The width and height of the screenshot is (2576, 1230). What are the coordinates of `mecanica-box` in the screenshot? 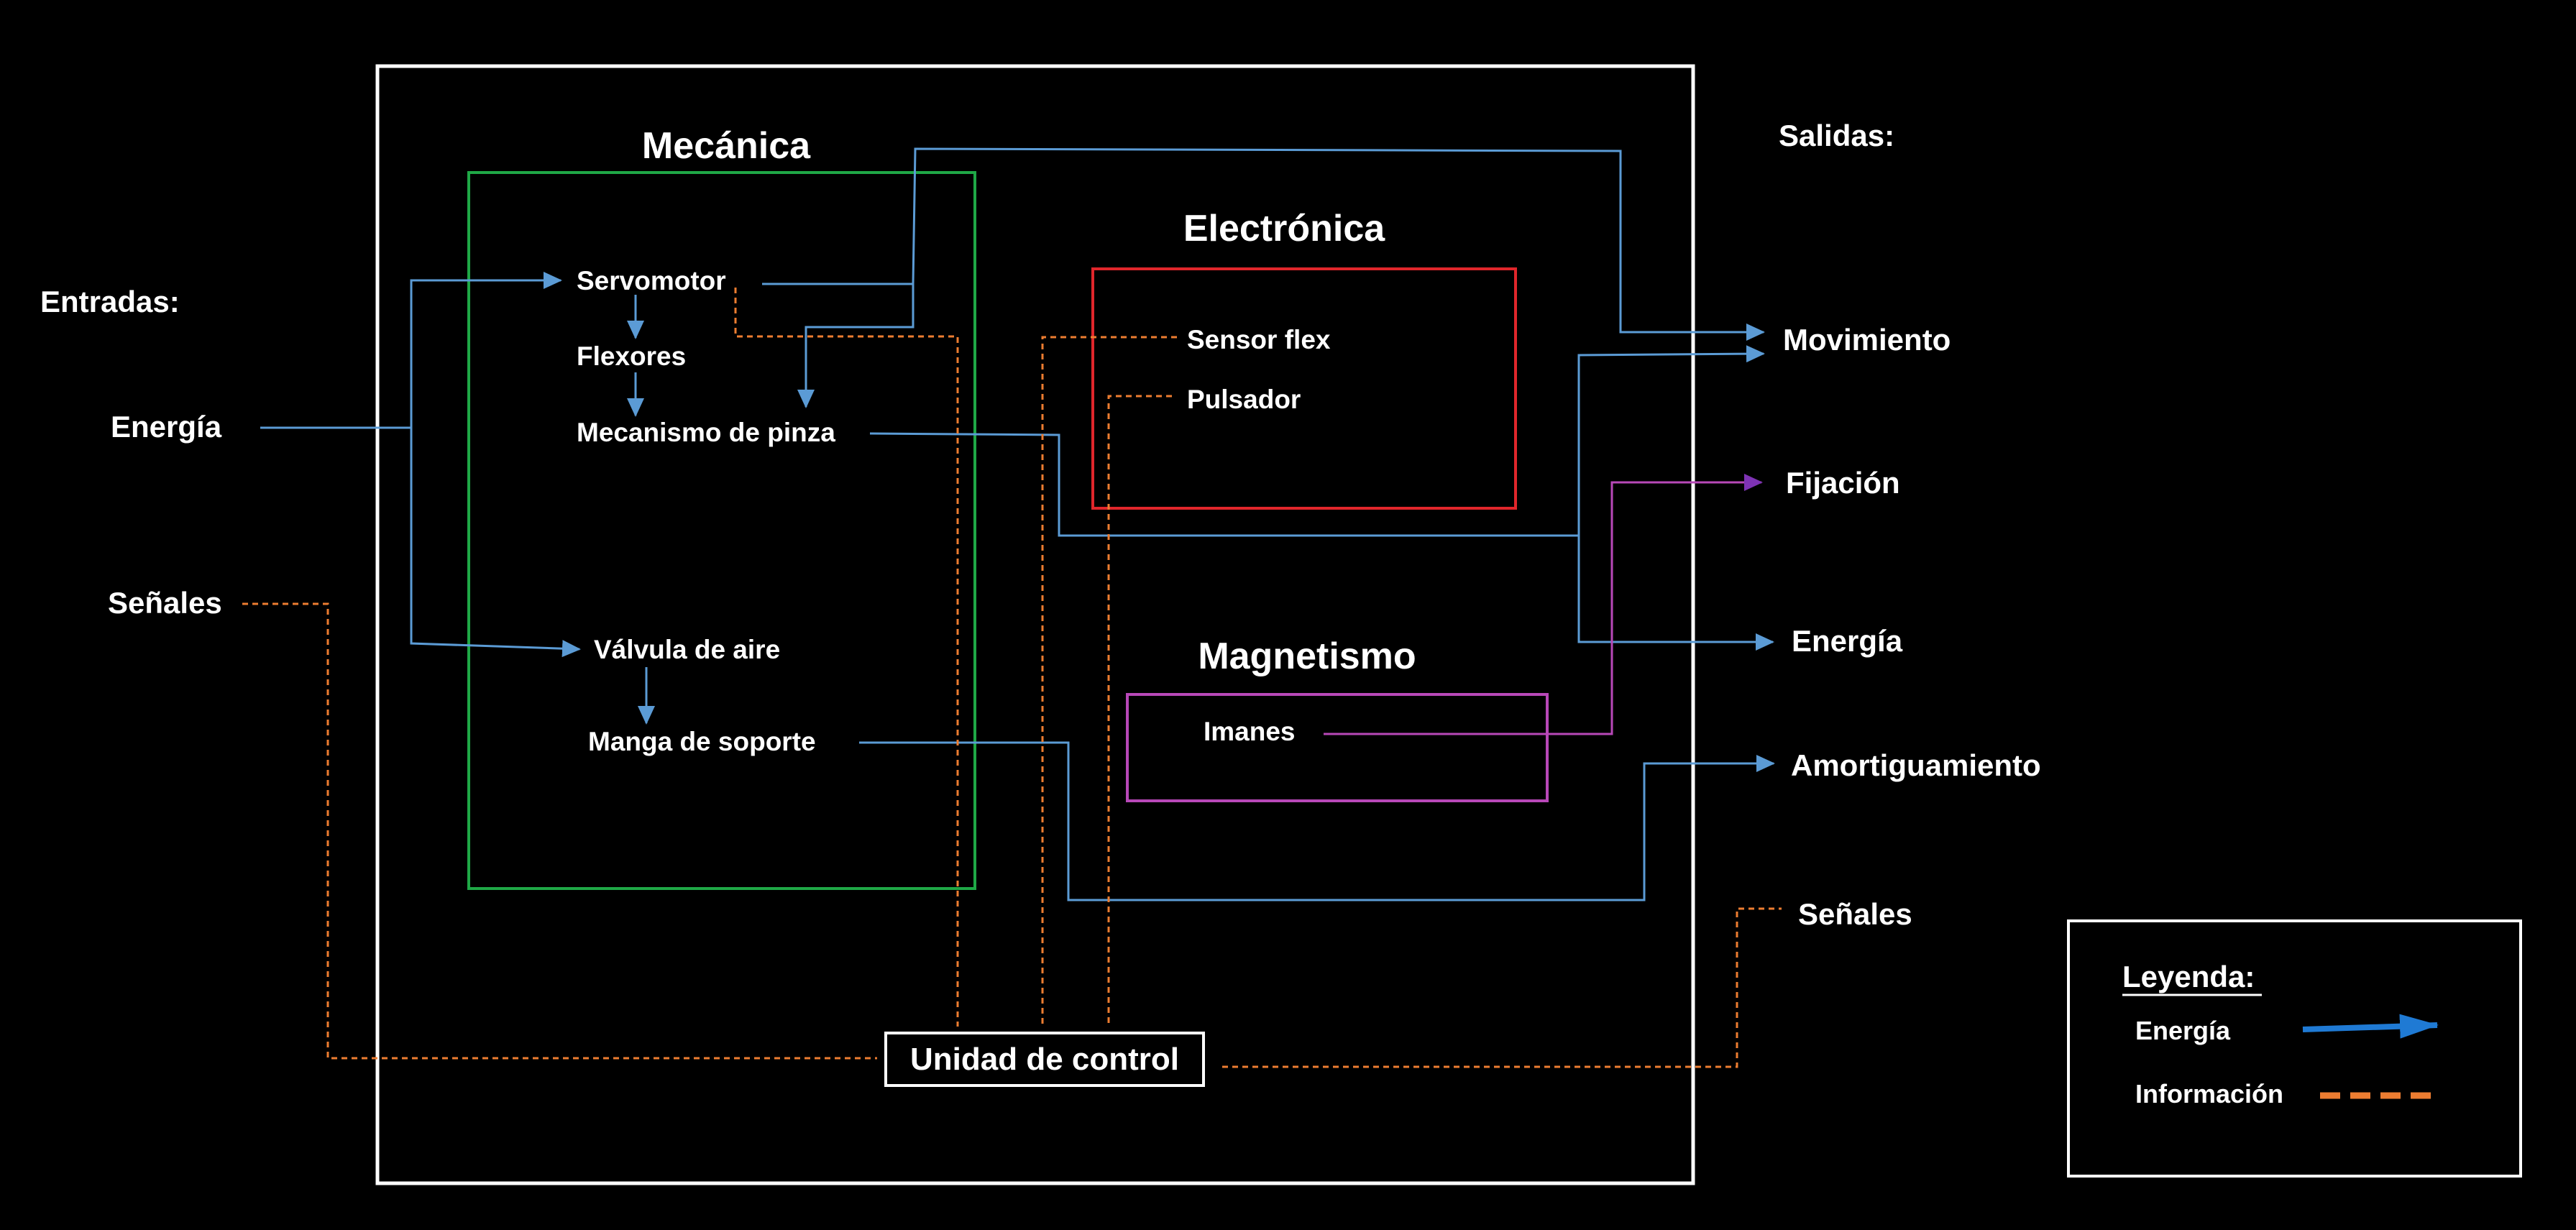 It's located at (721, 530).